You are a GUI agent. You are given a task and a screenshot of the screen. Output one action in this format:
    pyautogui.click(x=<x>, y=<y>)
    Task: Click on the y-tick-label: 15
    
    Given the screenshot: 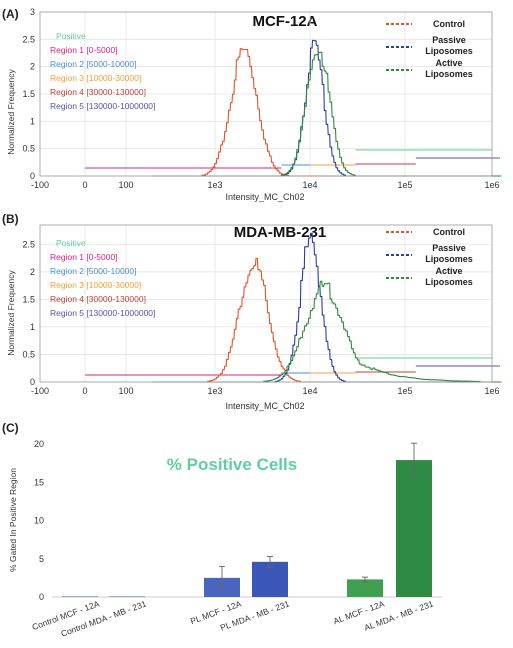 What is the action you would take?
    pyautogui.click(x=39, y=482)
    